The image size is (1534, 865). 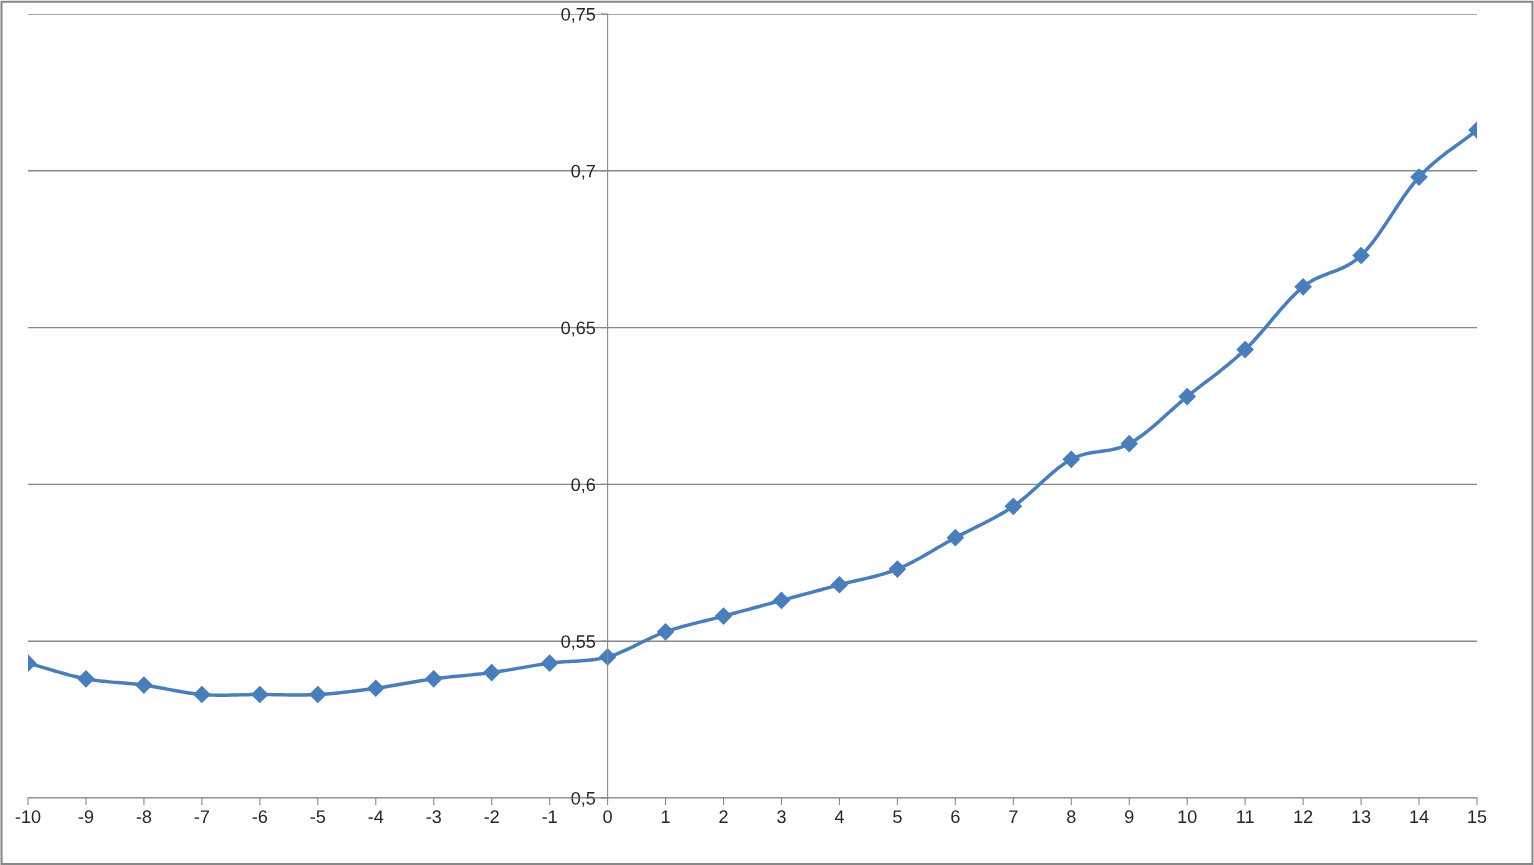 I want to click on x-tick-label: -3, so click(x=433, y=817).